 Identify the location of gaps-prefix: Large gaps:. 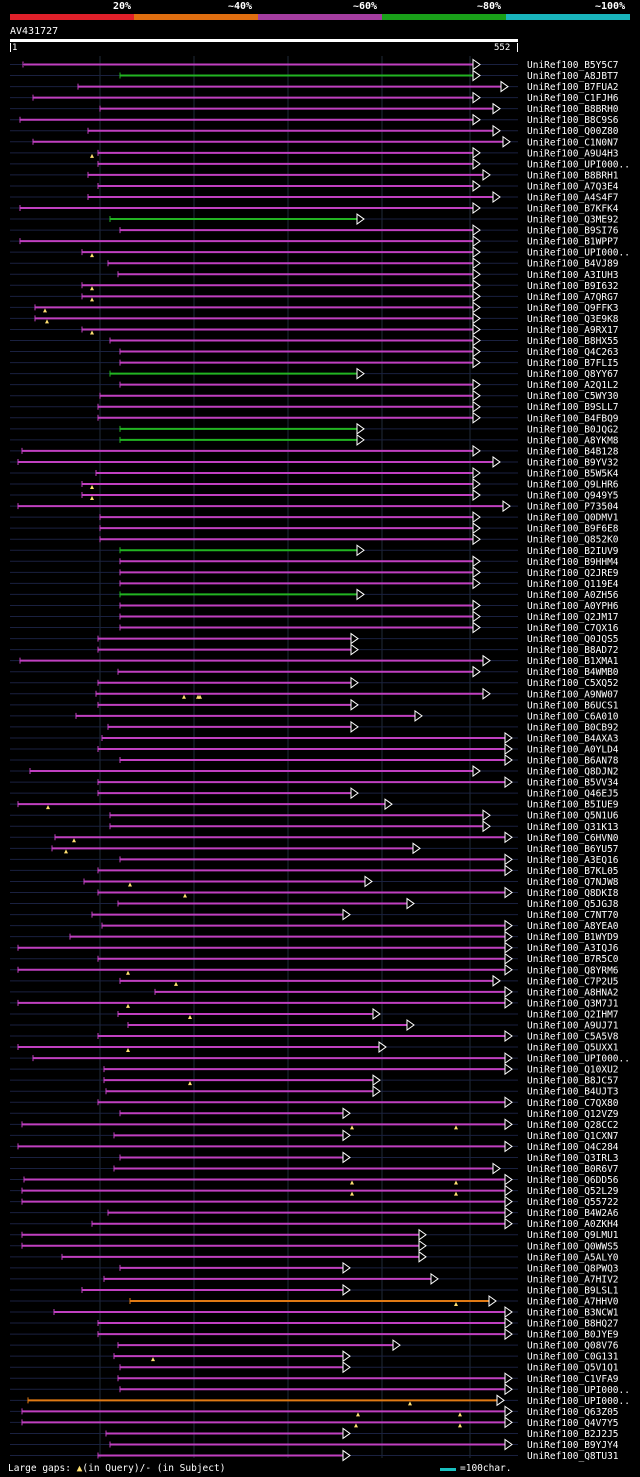
(39, 1468).